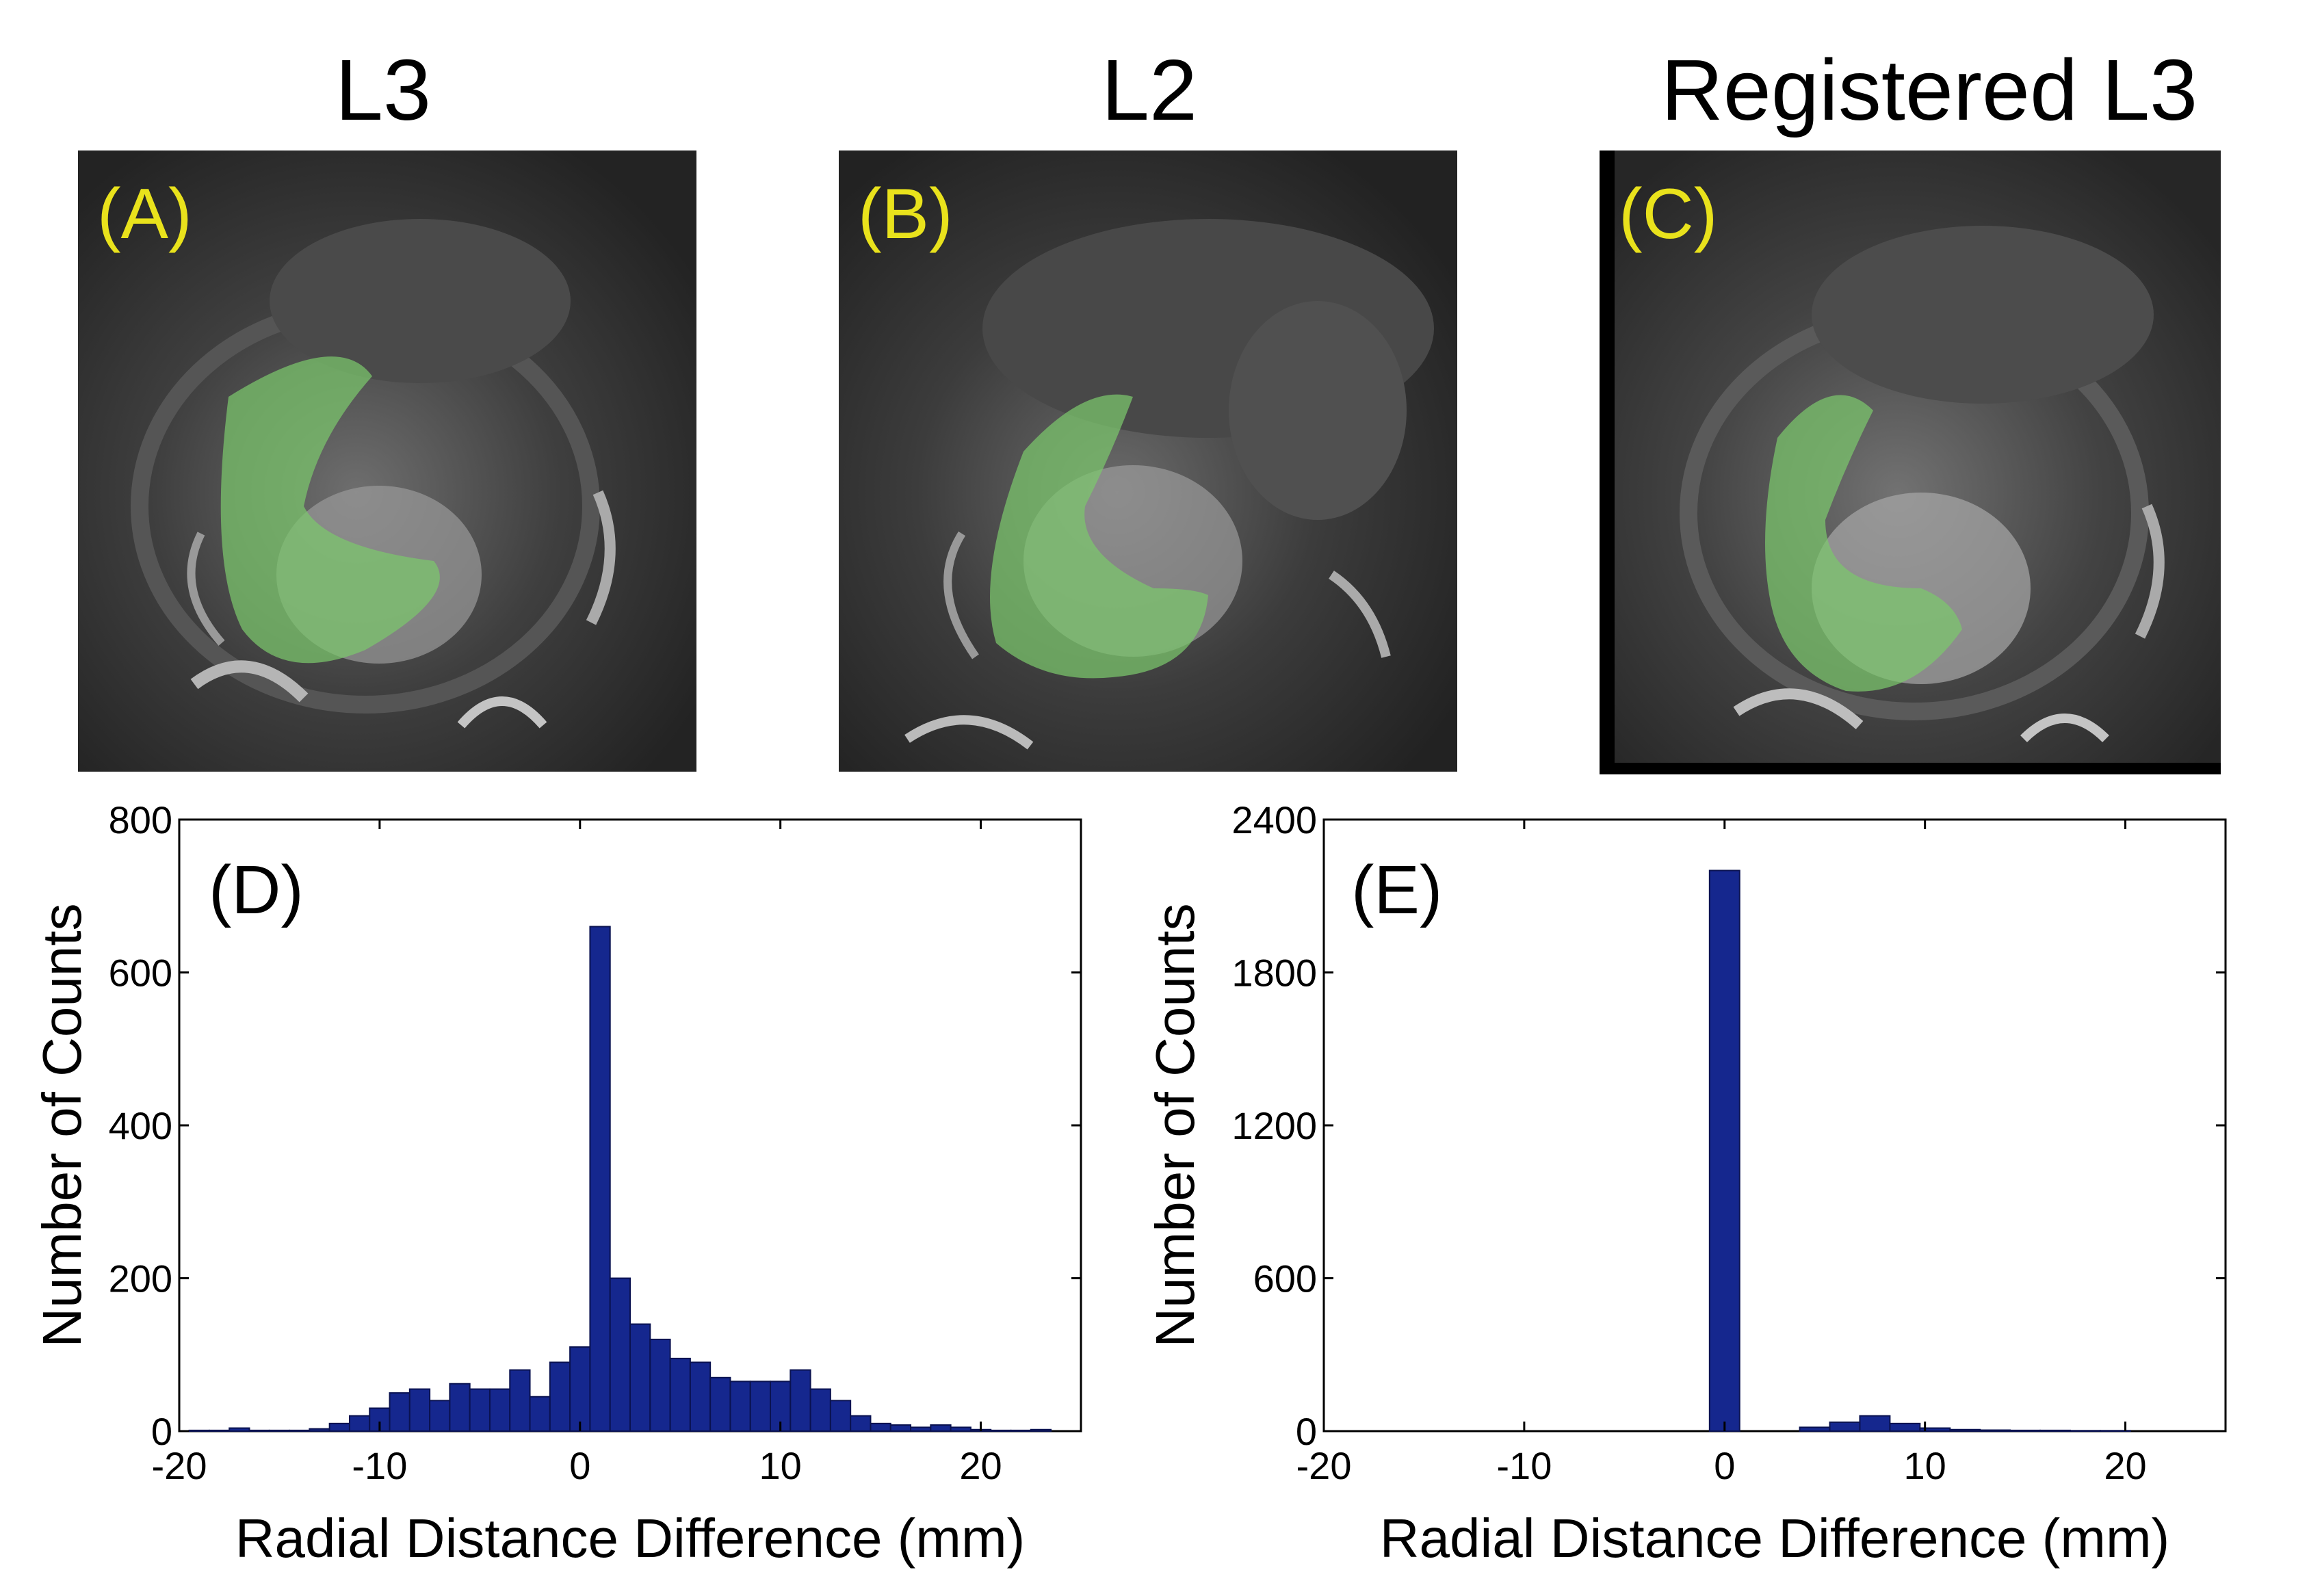  What do you see at coordinates (140, 973) in the screenshot?
I see `y-tick-label-d: 600` at bounding box center [140, 973].